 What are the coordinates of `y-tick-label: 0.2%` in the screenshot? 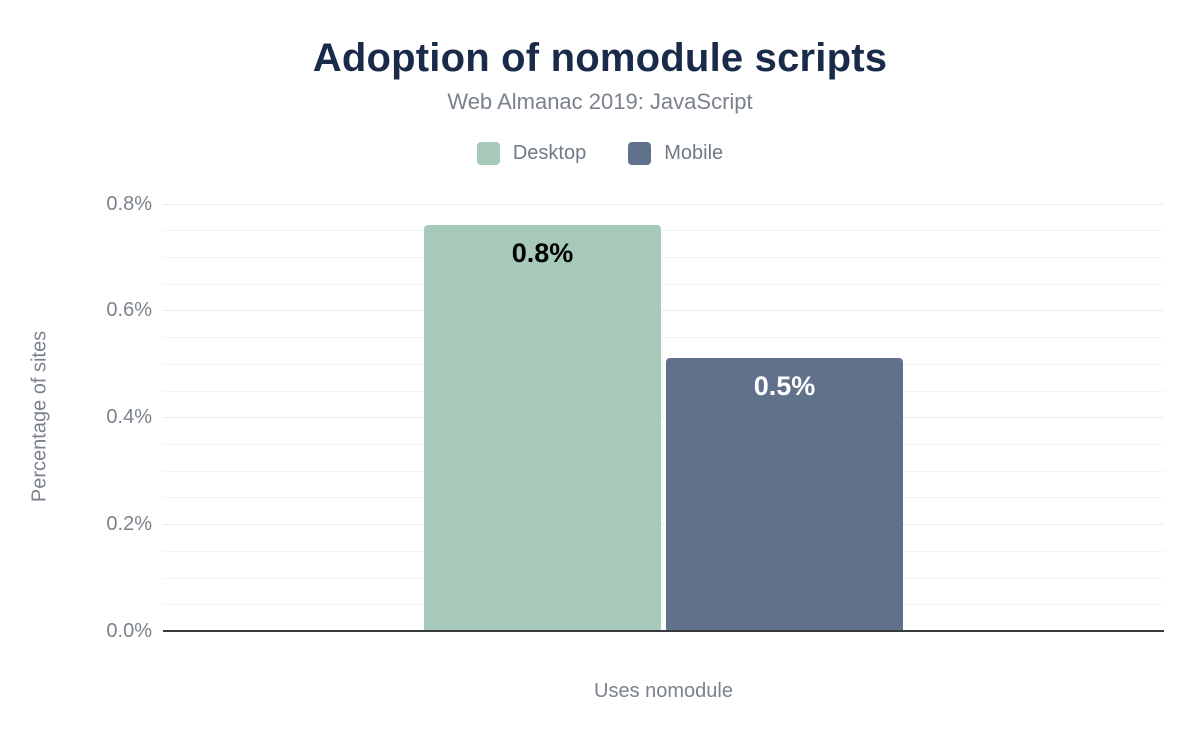 It's located at (129, 524).